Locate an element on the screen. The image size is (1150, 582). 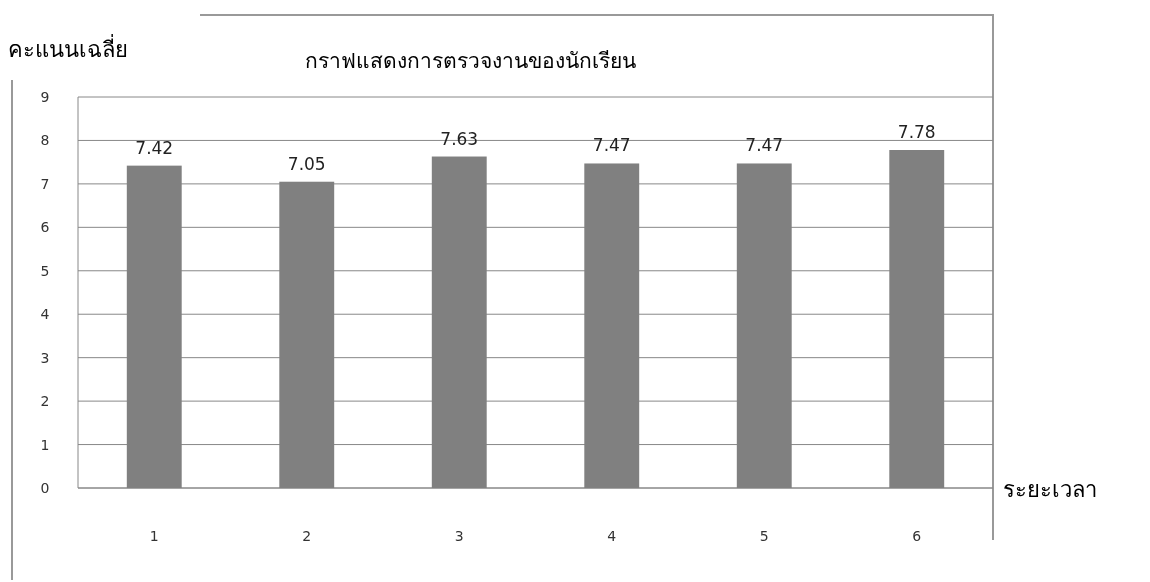
y-tick-label: 0 is located at coordinates (45, 488).